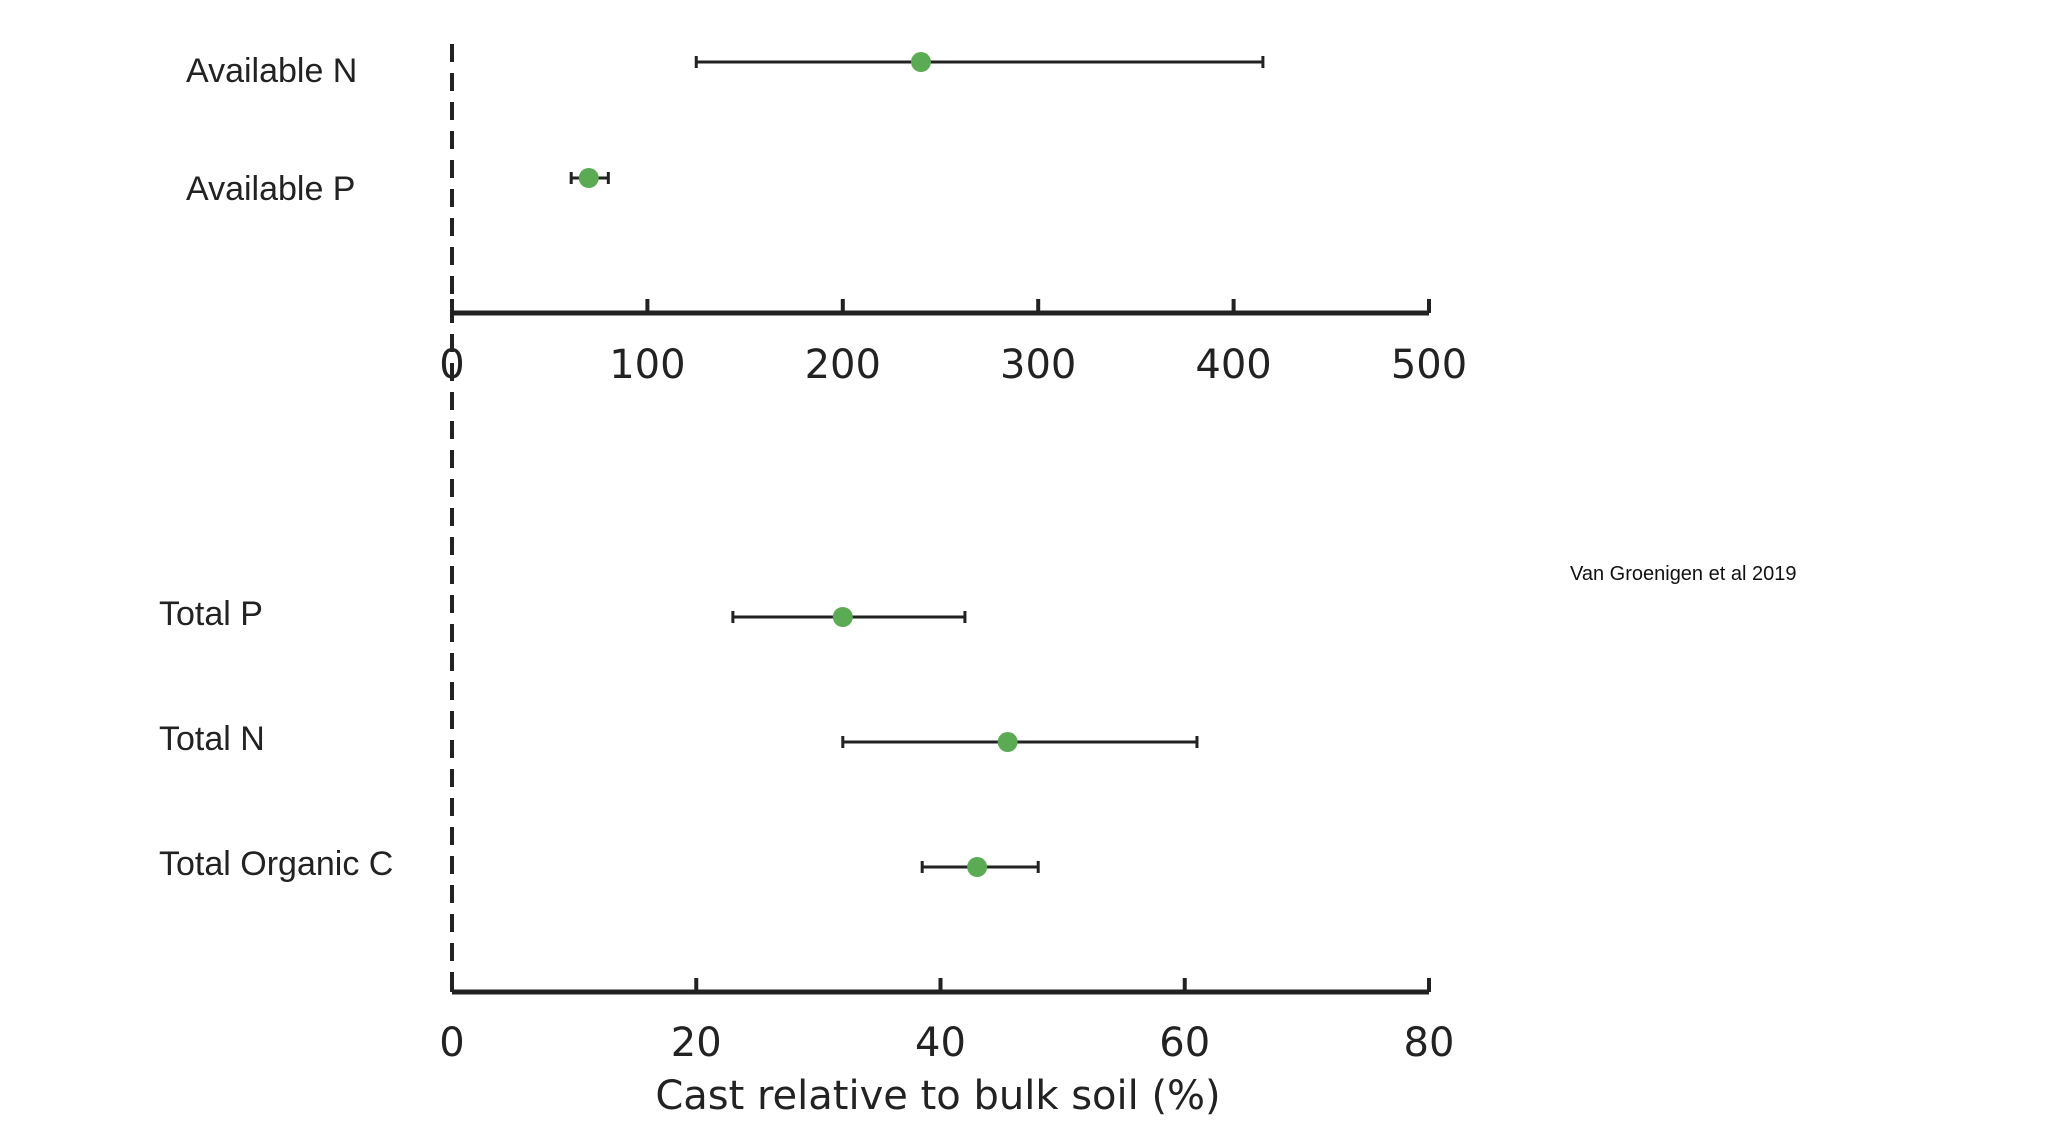 This screenshot has height=1133, width=2048. Describe the element at coordinates (276, 864) in the screenshot. I see `category-label-bottom-2: Total Organic C` at that location.